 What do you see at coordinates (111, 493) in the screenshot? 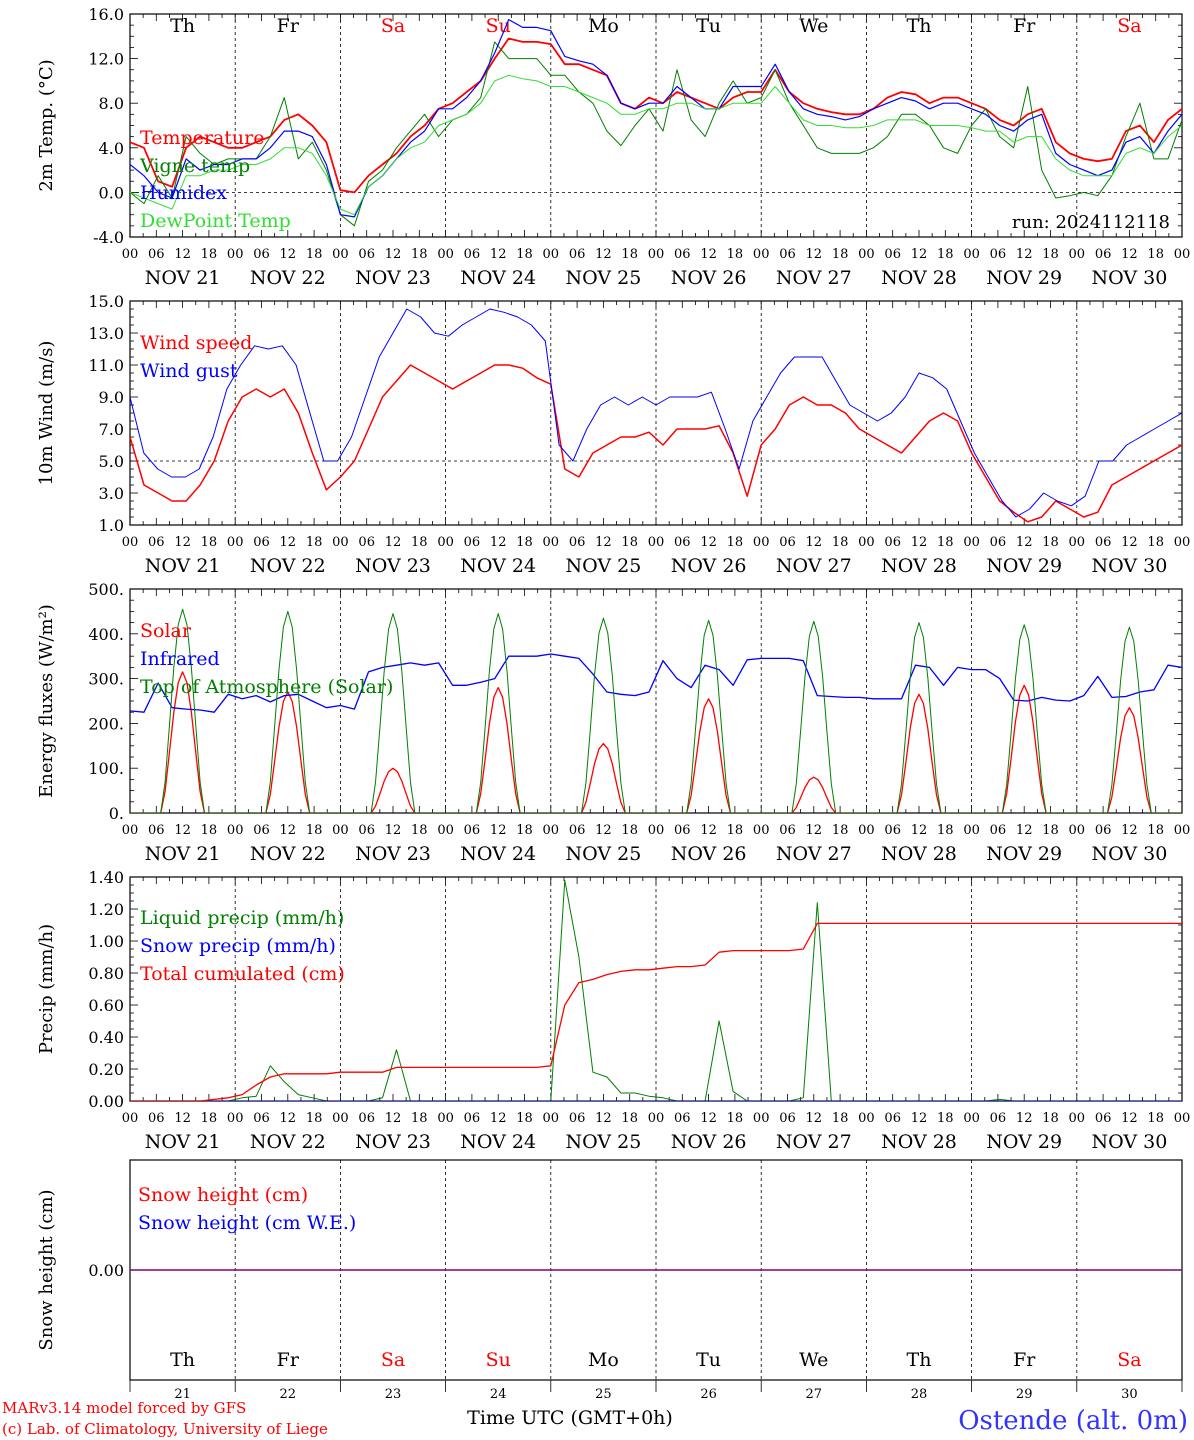
I see `y-tick-label: 3.0` at bounding box center [111, 493].